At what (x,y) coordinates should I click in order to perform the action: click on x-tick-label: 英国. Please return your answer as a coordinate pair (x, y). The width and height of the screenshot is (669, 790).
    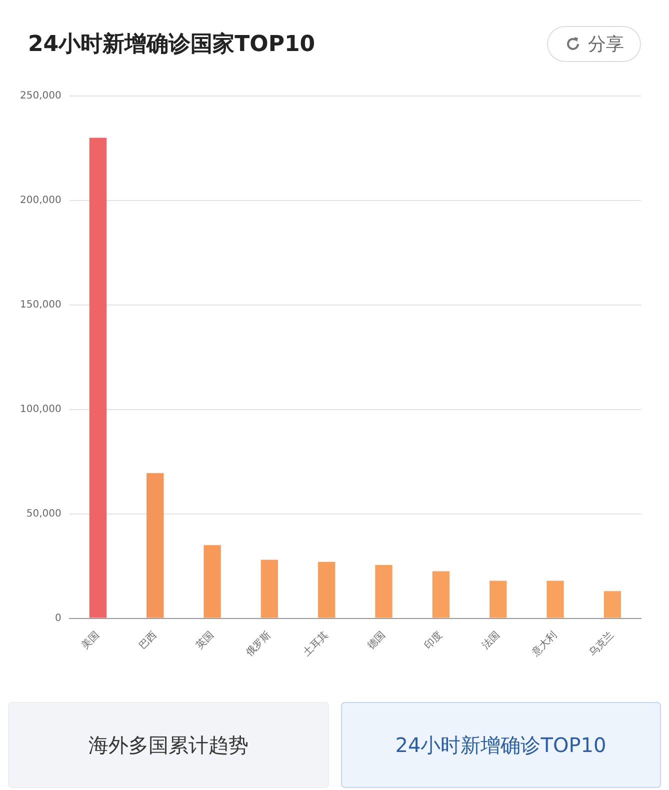
    Looking at the image, I should click on (205, 640).